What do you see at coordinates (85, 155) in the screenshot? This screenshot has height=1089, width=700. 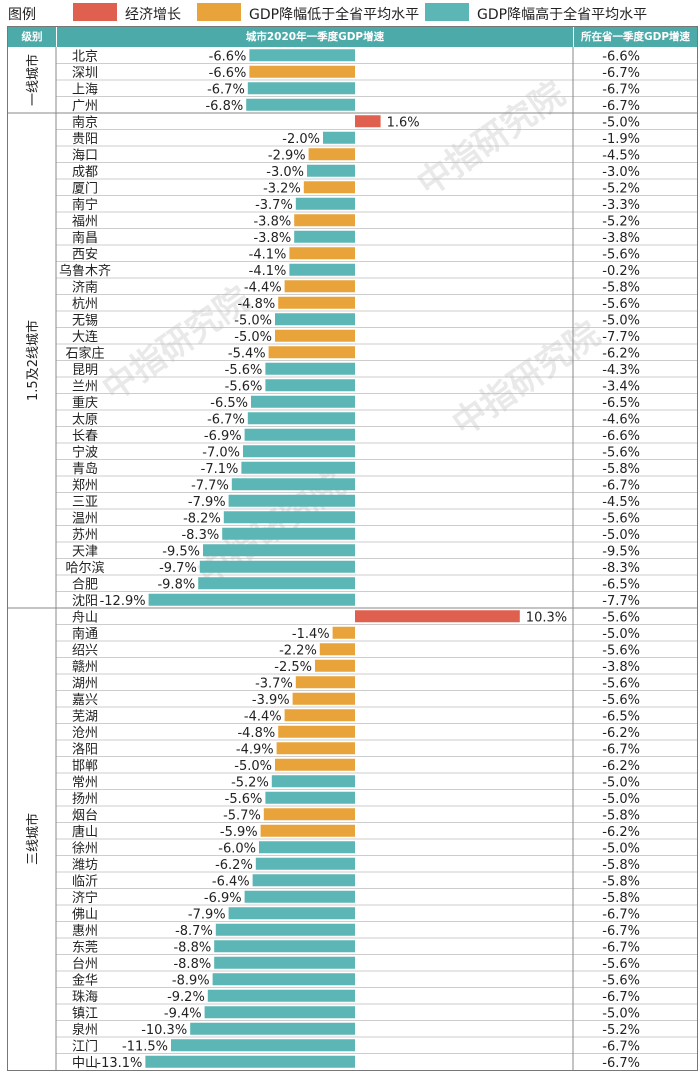 I see `city-label: 海口` at bounding box center [85, 155].